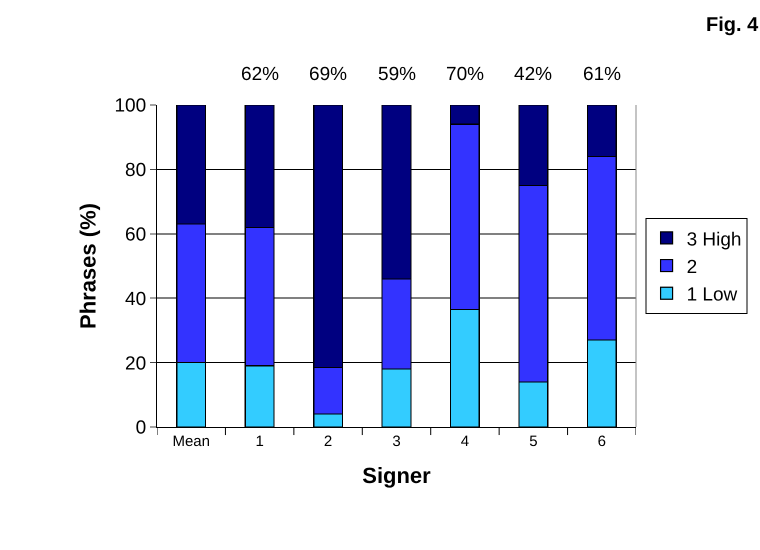 The height and width of the screenshot is (550, 760). What do you see at coordinates (87, 266) in the screenshot?
I see `y-axis-title: Phrases (%)` at bounding box center [87, 266].